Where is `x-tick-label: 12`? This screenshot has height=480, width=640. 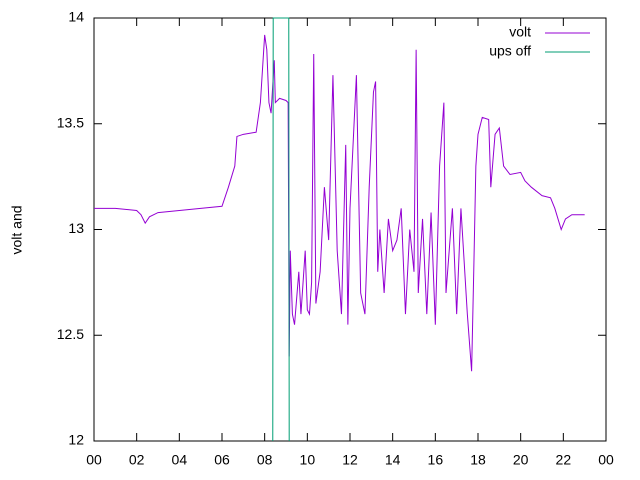
x-tick-label: 12 is located at coordinates (350, 460).